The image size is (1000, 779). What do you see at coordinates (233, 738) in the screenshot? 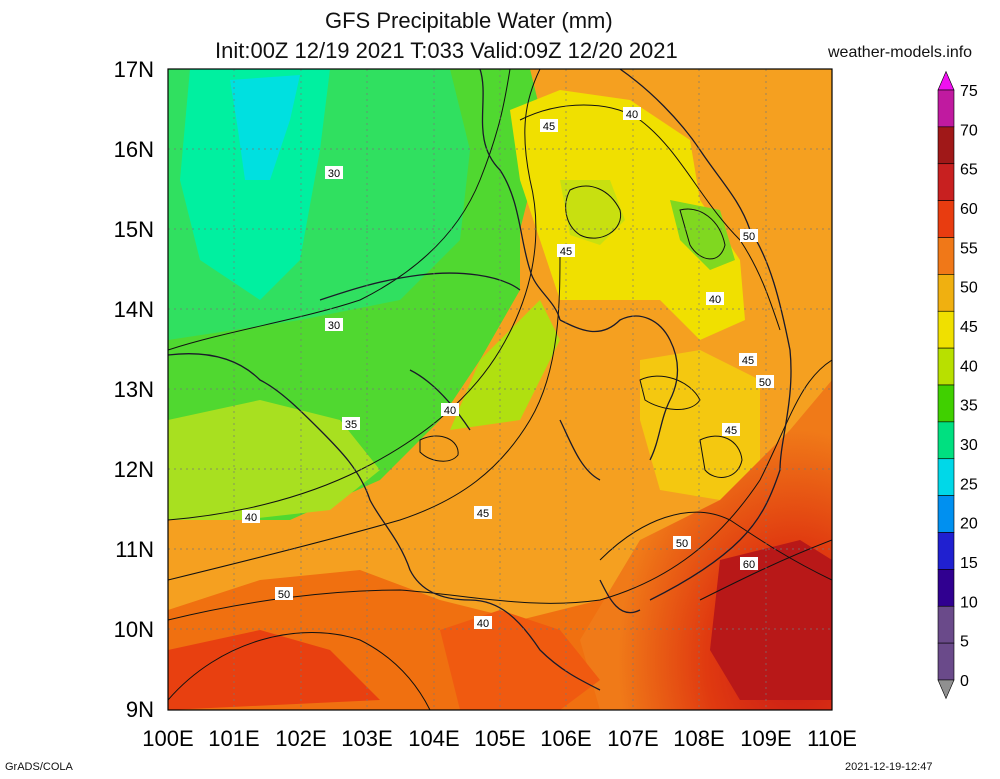
I see `lon-label: 101E` at bounding box center [233, 738].